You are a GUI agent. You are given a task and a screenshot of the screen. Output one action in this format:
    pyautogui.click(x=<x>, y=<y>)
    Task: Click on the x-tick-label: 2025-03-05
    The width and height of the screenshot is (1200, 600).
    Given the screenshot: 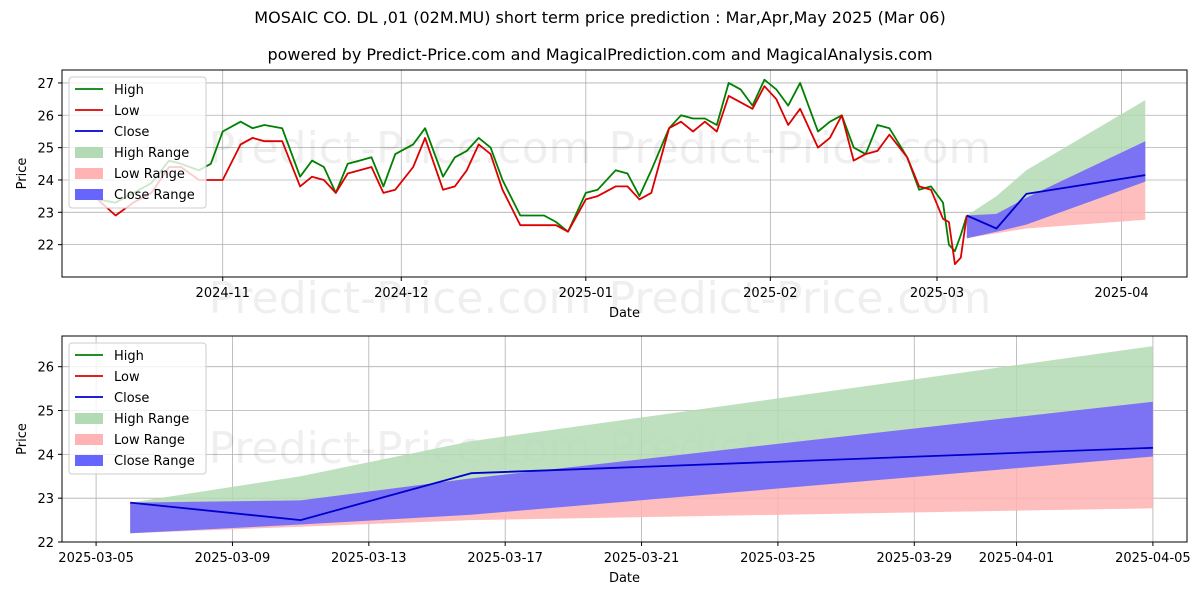 What is the action you would take?
    pyautogui.click(x=96, y=558)
    